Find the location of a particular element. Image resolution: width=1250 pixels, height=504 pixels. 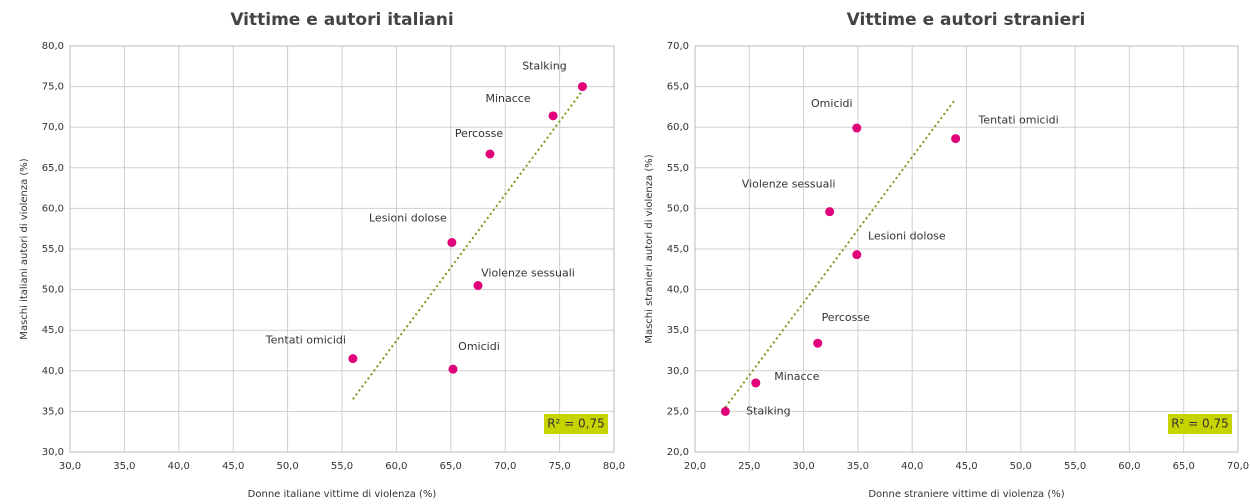

x-axis-label: Donne italiane vittime di violenza (%) is located at coordinates (342, 494).